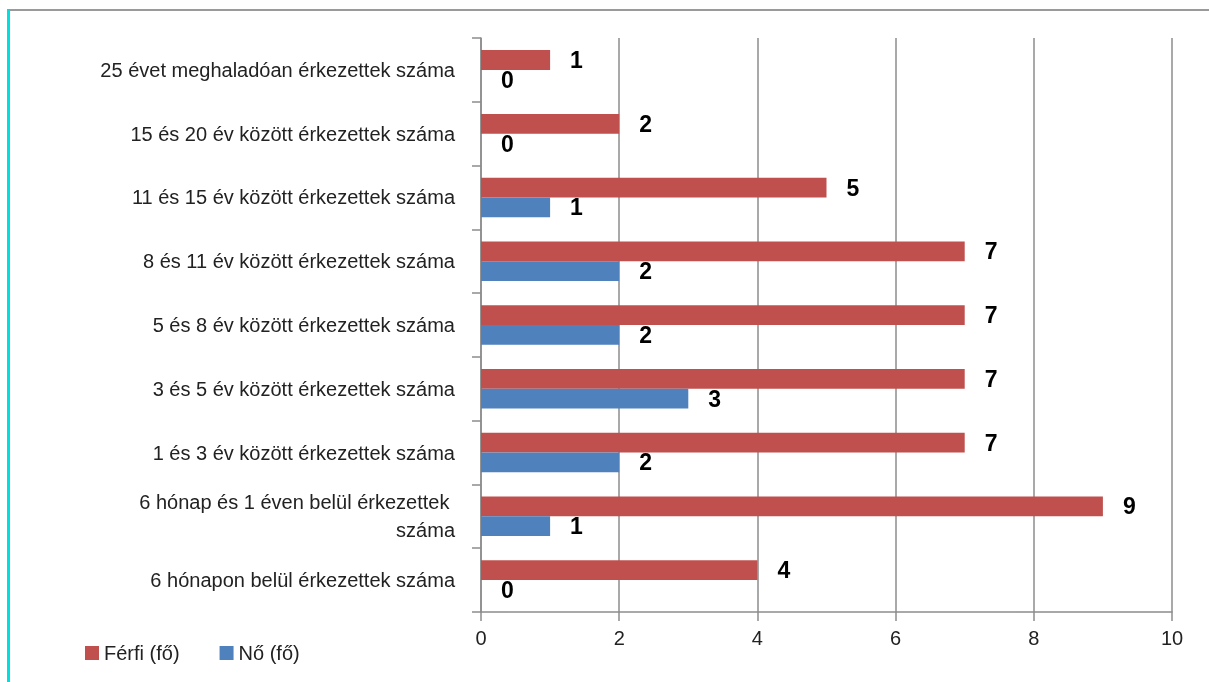  What do you see at coordinates (304, 388) in the screenshot?
I see `y-tick-label: 3 és 5 év között érkezettek száma` at bounding box center [304, 388].